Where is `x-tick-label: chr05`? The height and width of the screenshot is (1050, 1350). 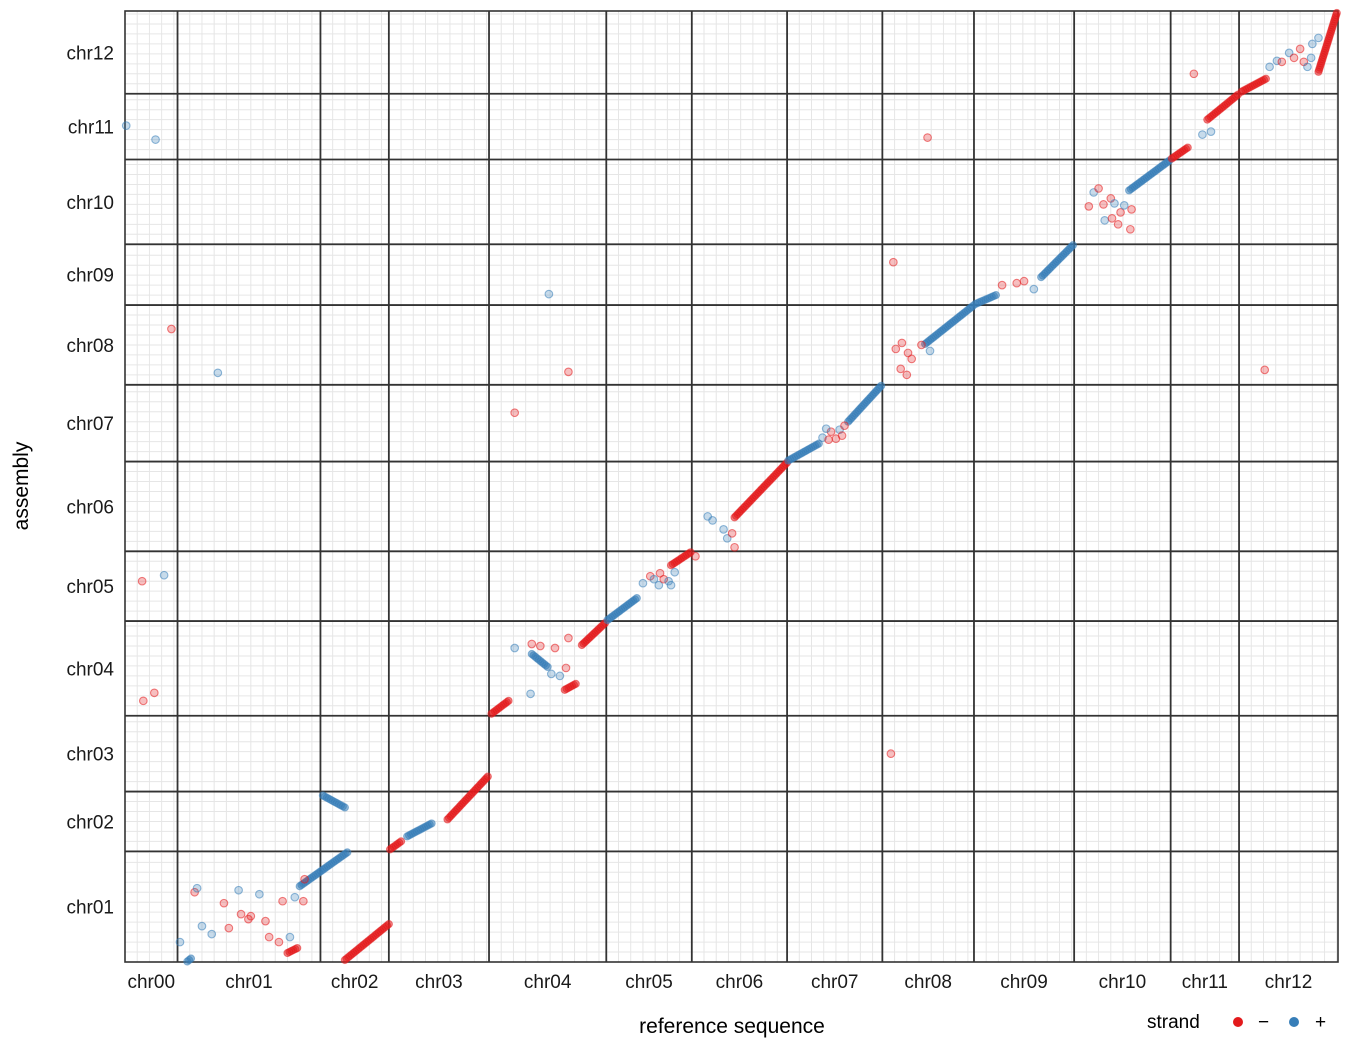 x-tick-label: chr05 is located at coordinates (649, 982).